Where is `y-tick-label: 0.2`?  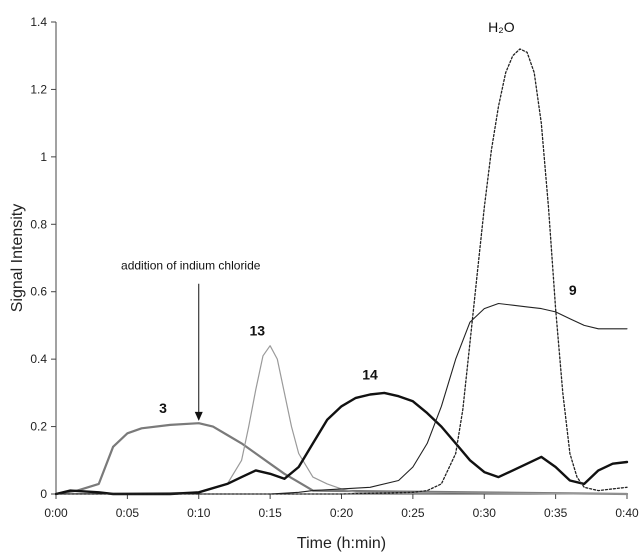 y-tick-label: 0.2 is located at coordinates (38, 427).